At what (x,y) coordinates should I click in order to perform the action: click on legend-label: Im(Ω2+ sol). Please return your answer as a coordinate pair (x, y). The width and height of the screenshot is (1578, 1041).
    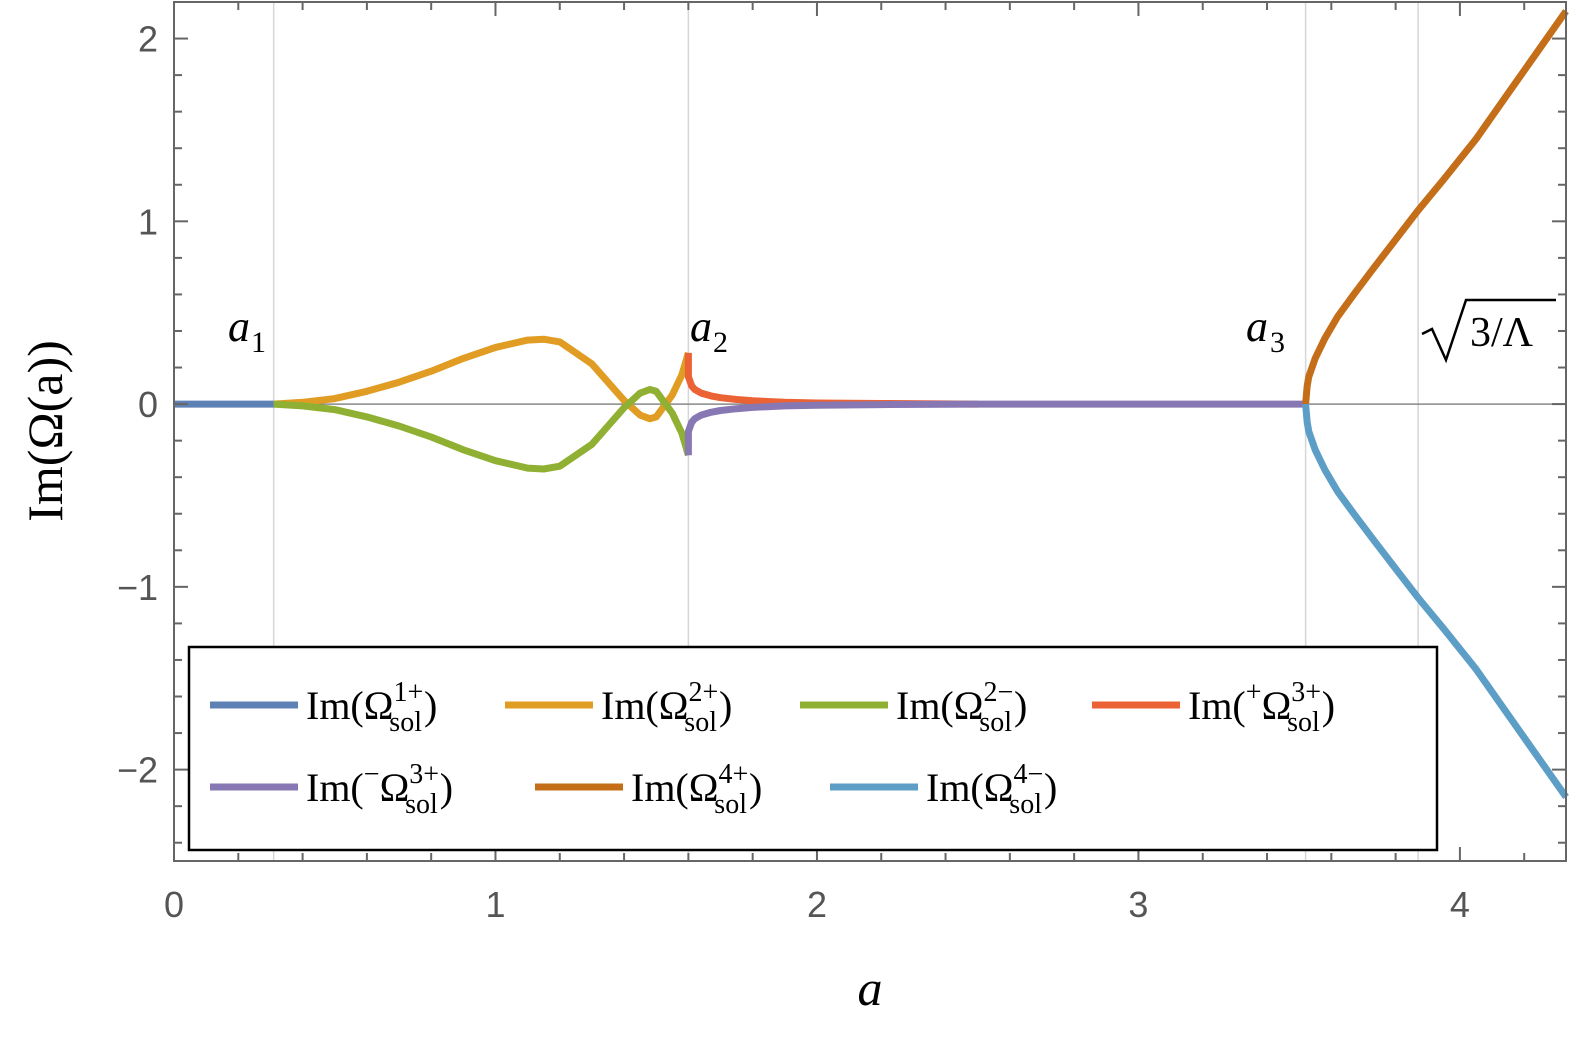
    Looking at the image, I should click on (666, 707).